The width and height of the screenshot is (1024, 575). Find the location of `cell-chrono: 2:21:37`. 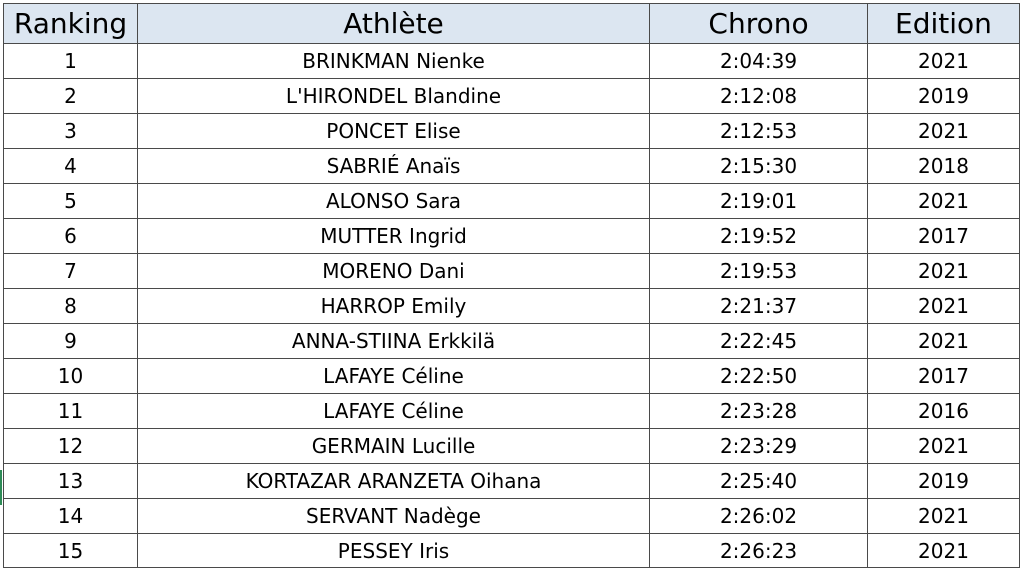

cell-chrono: 2:21:37 is located at coordinates (758, 306).